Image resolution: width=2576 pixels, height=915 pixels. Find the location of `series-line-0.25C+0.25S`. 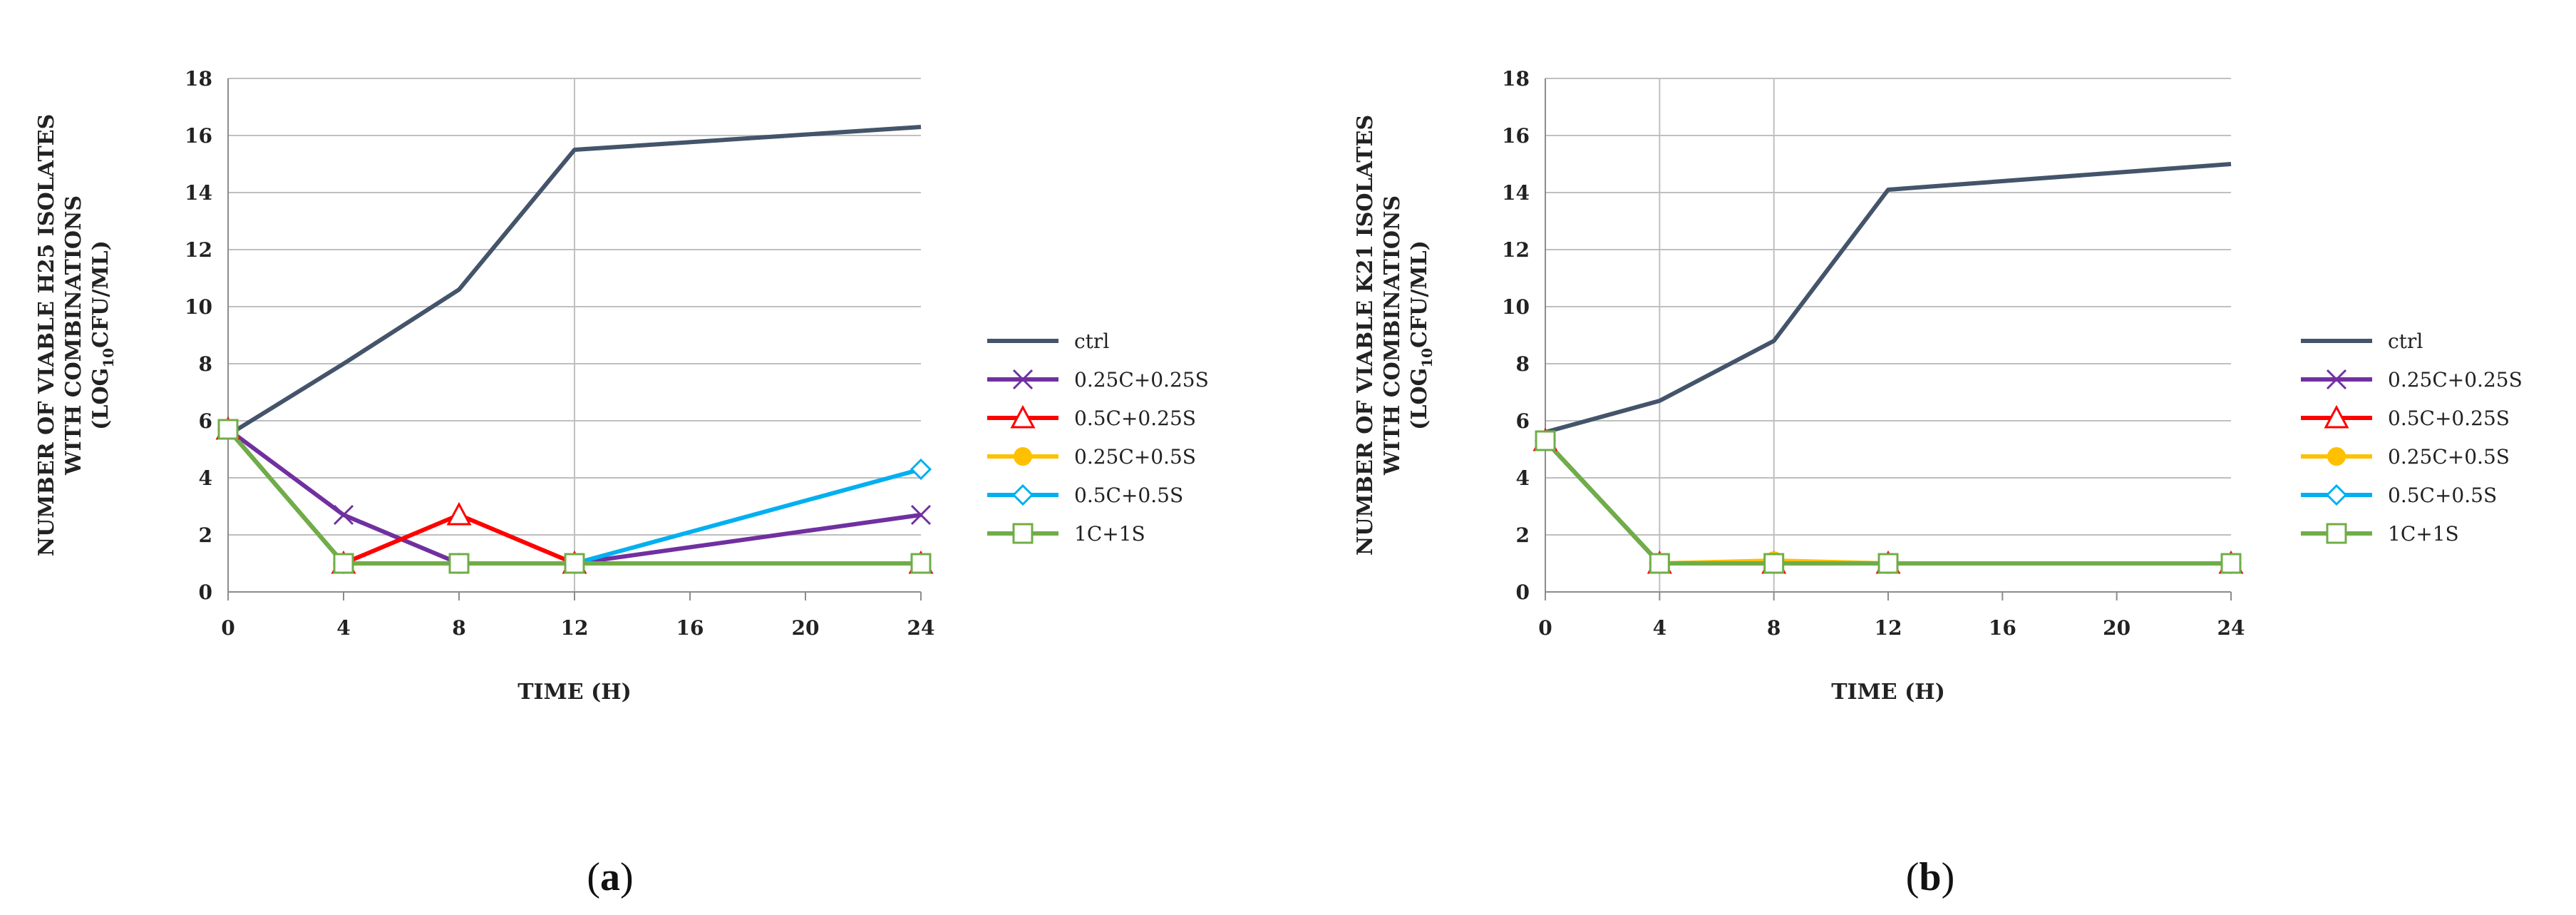

series-line-0.25C+0.25S is located at coordinates (1887, 502).